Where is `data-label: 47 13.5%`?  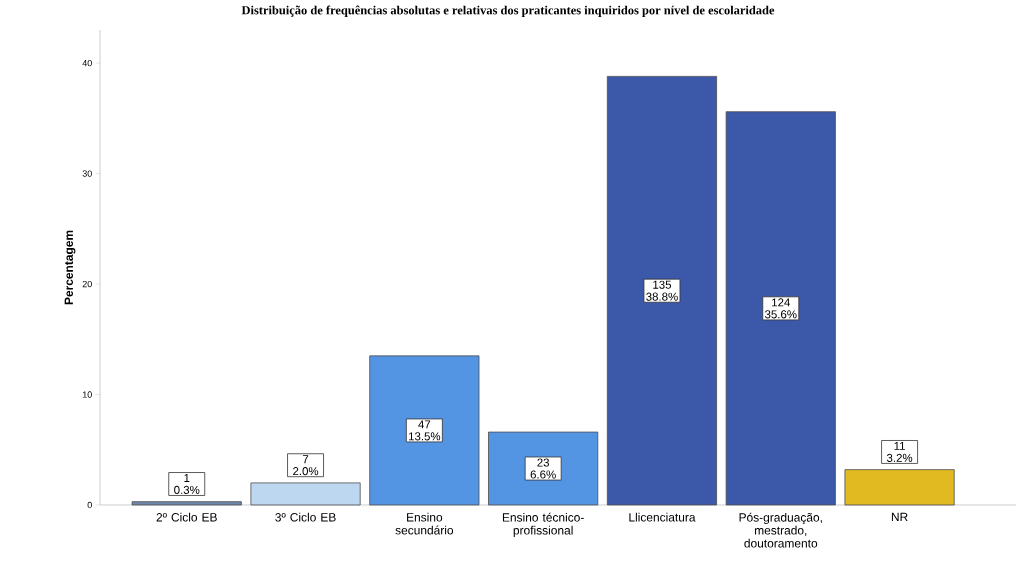
data-label: 47 13.5% is located at coordinates (424, 430).